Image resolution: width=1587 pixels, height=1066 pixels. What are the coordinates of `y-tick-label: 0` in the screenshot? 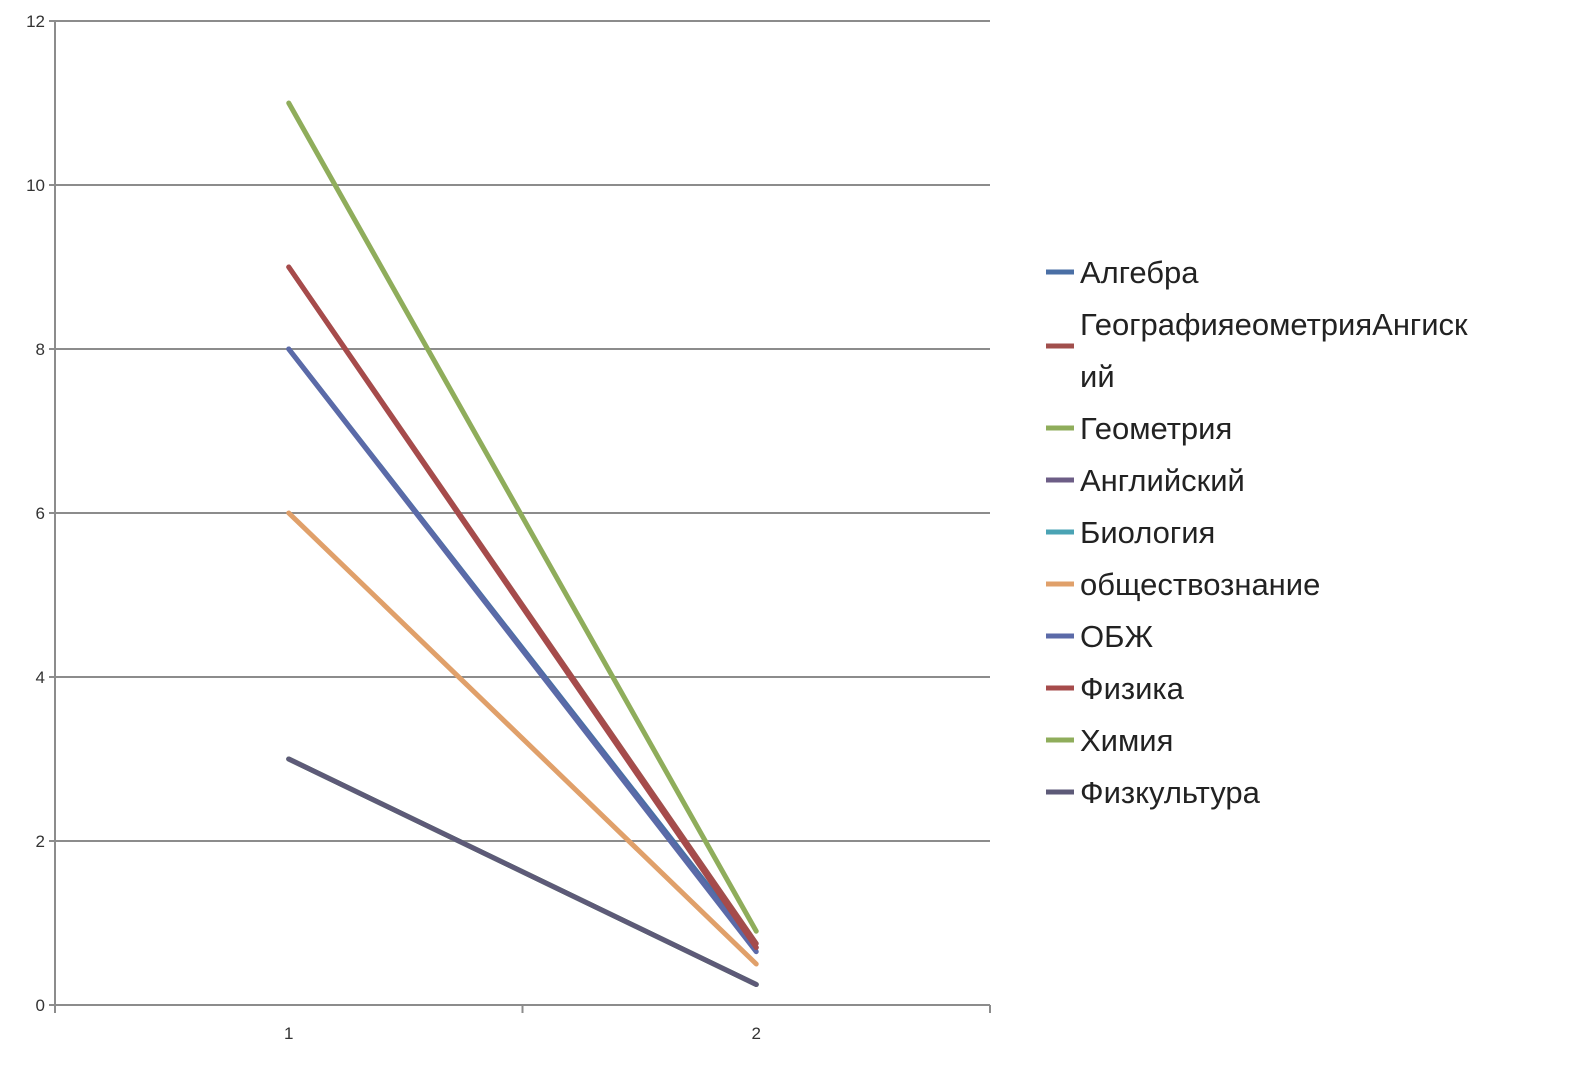 It's located at (40, 1005).